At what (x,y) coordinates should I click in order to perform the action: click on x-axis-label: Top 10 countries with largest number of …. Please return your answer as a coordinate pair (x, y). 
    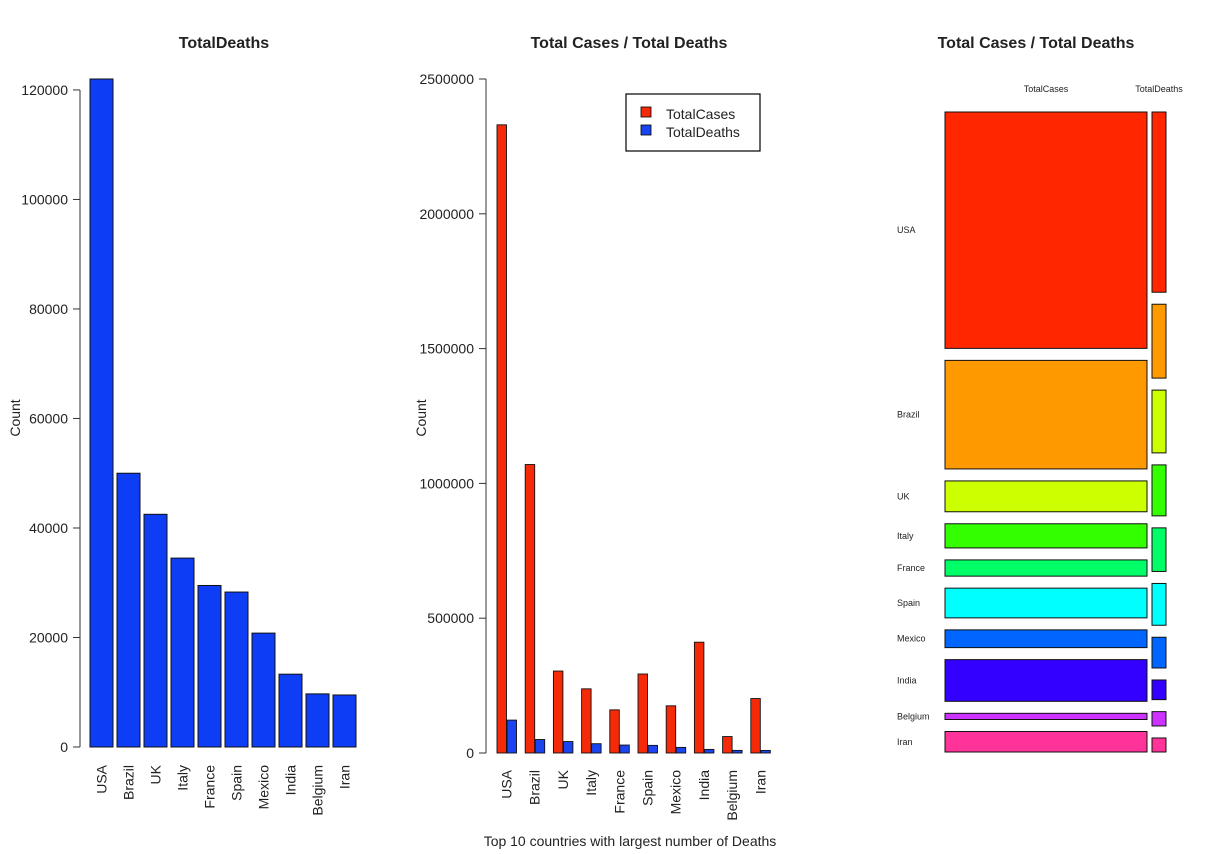
    Looking at the image, I should click on (630, 841).